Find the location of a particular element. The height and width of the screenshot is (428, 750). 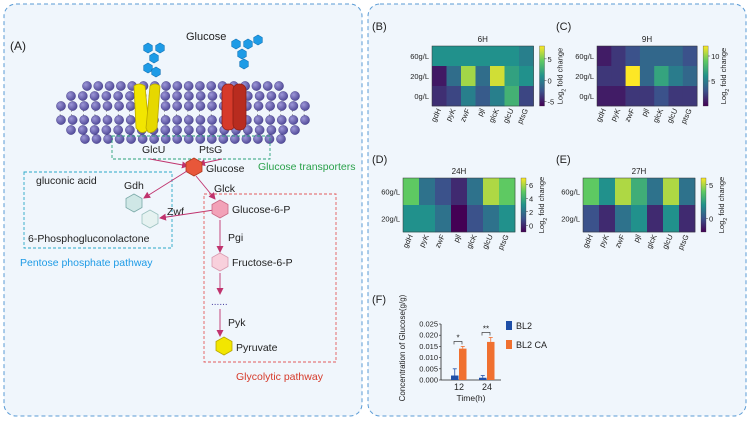

ptsg-label: PtsG is located at coordinates (210, 150).